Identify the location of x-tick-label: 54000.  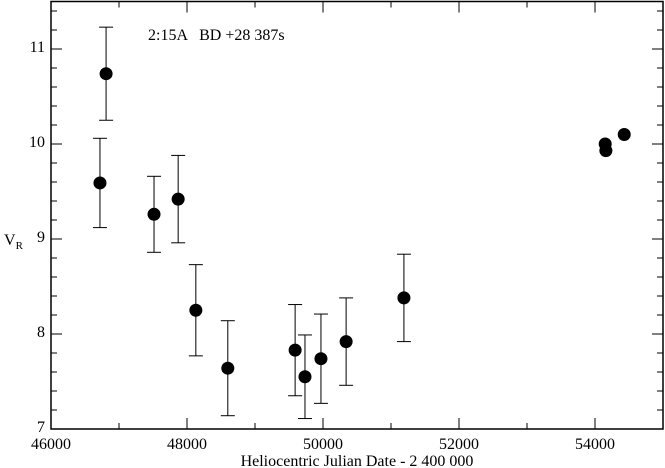
(595, 444).